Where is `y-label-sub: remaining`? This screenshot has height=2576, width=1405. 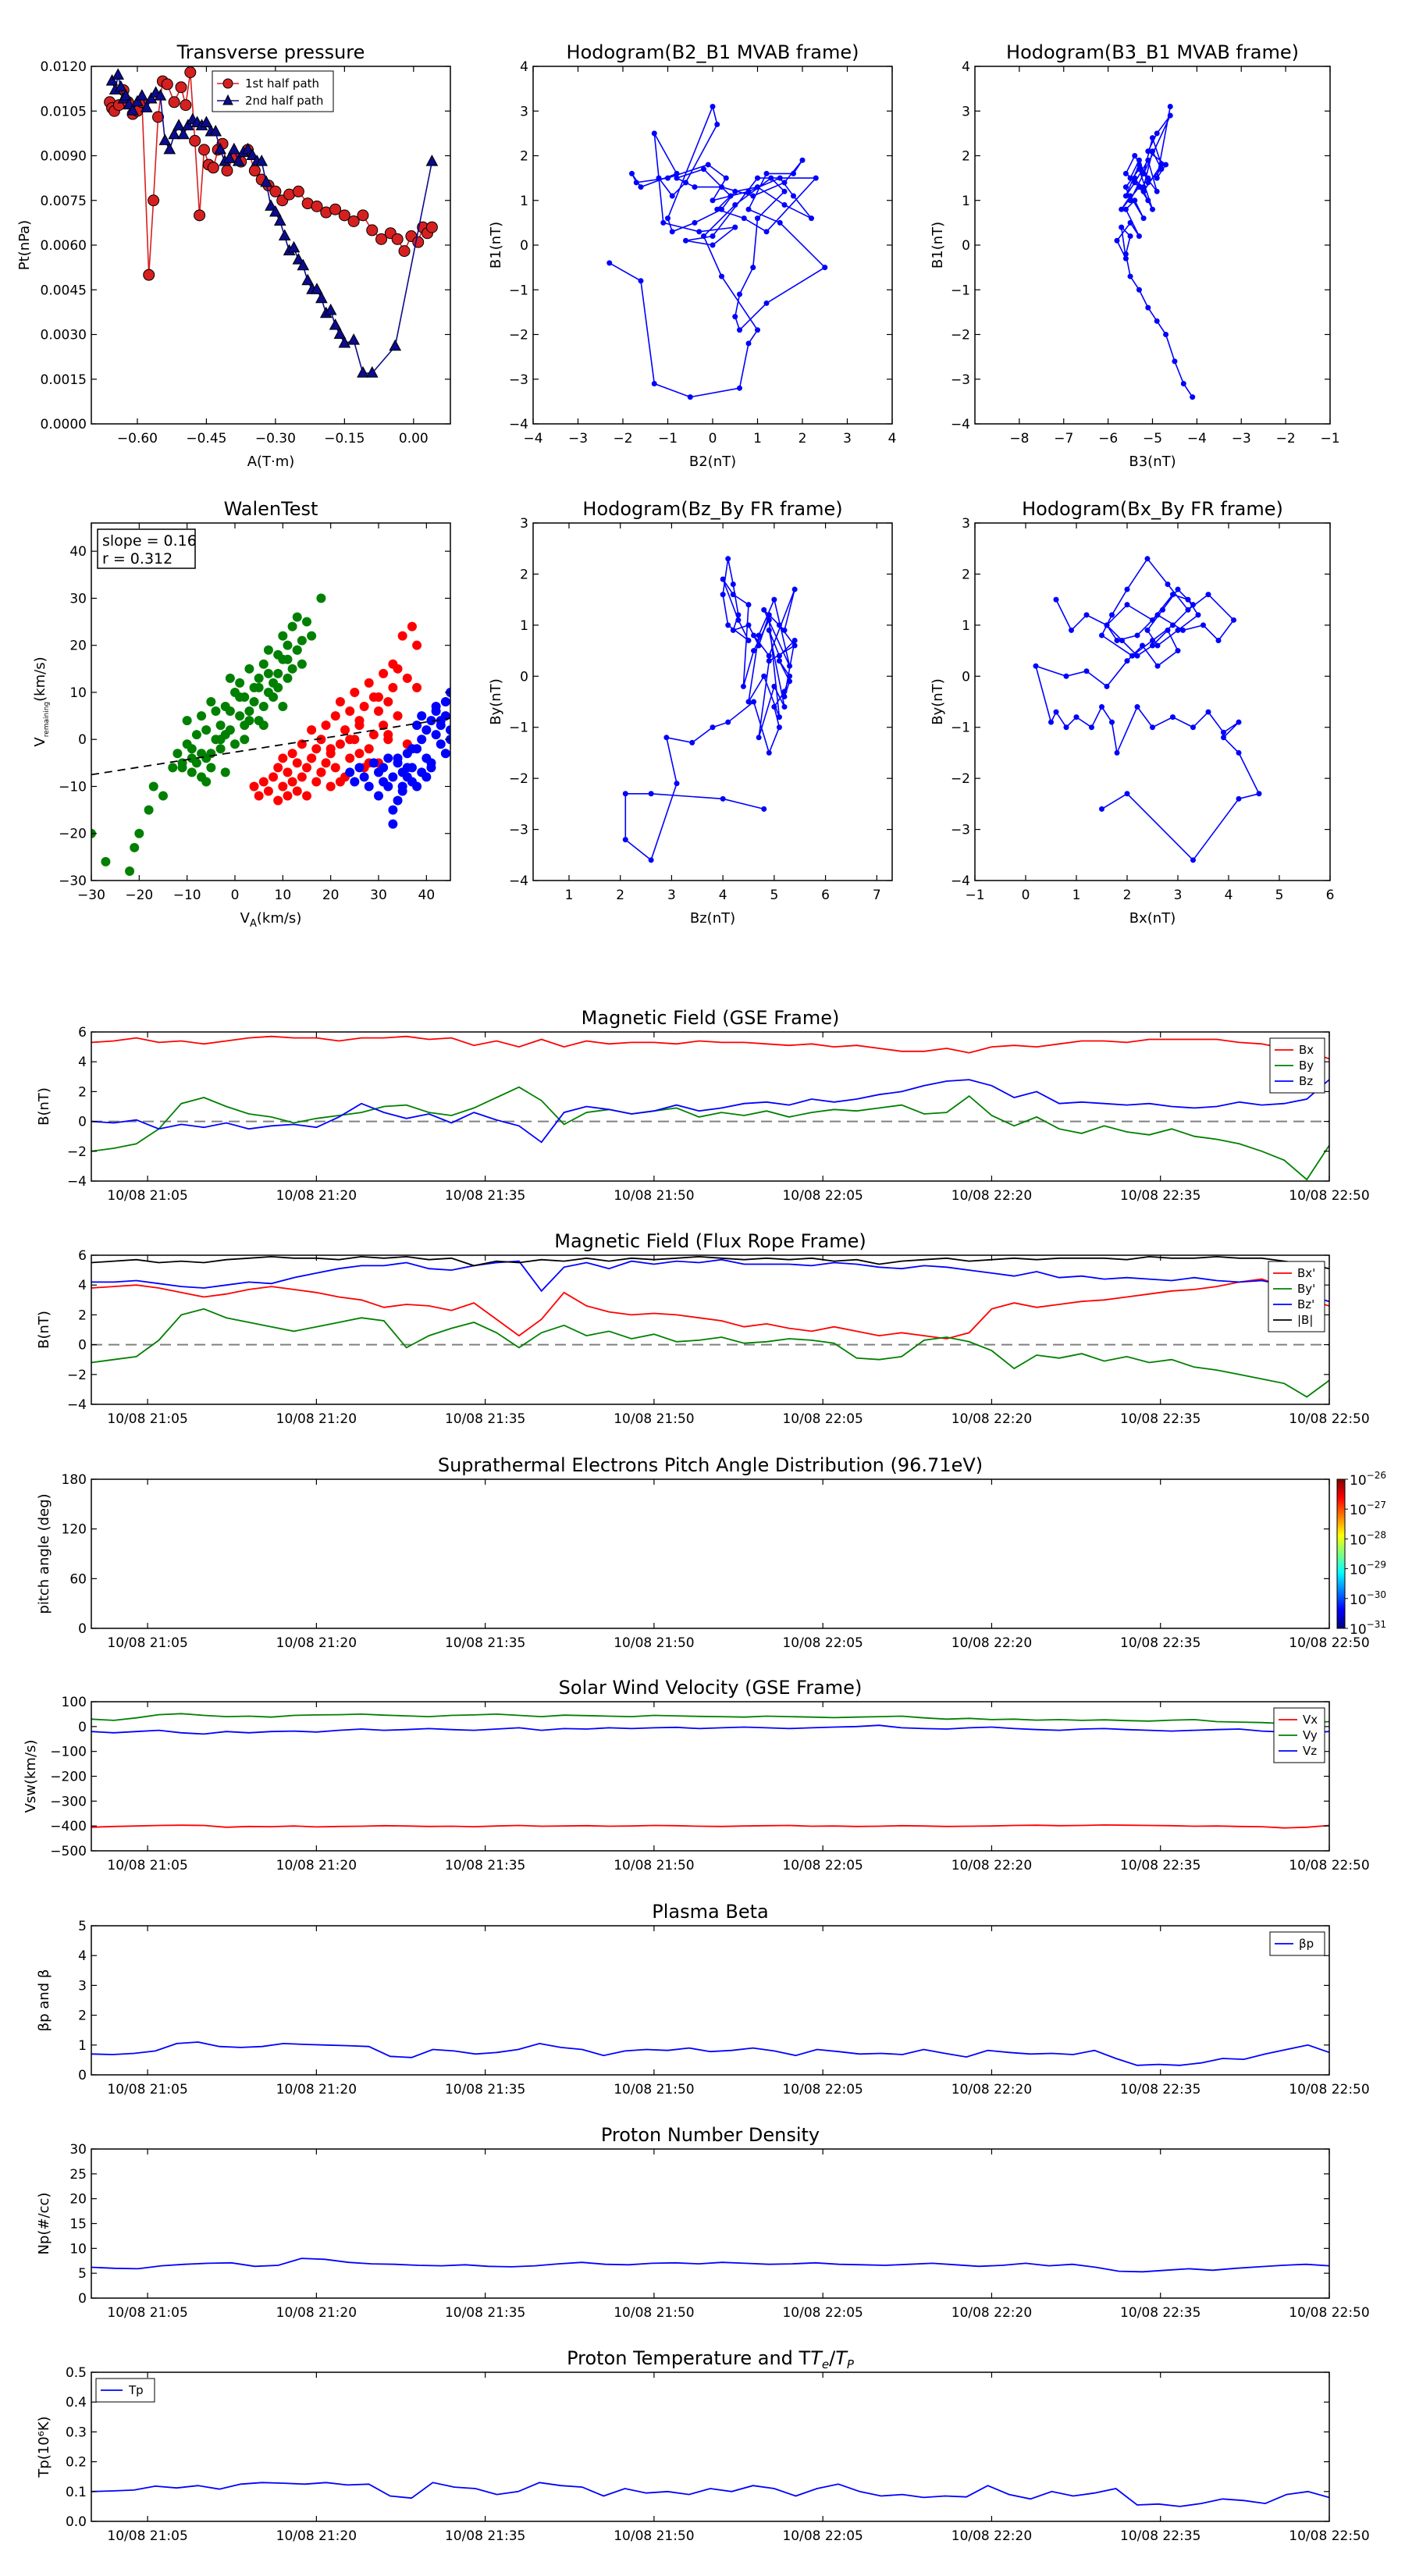 y-label-sub: remaining is located at coordinates (47, 719).